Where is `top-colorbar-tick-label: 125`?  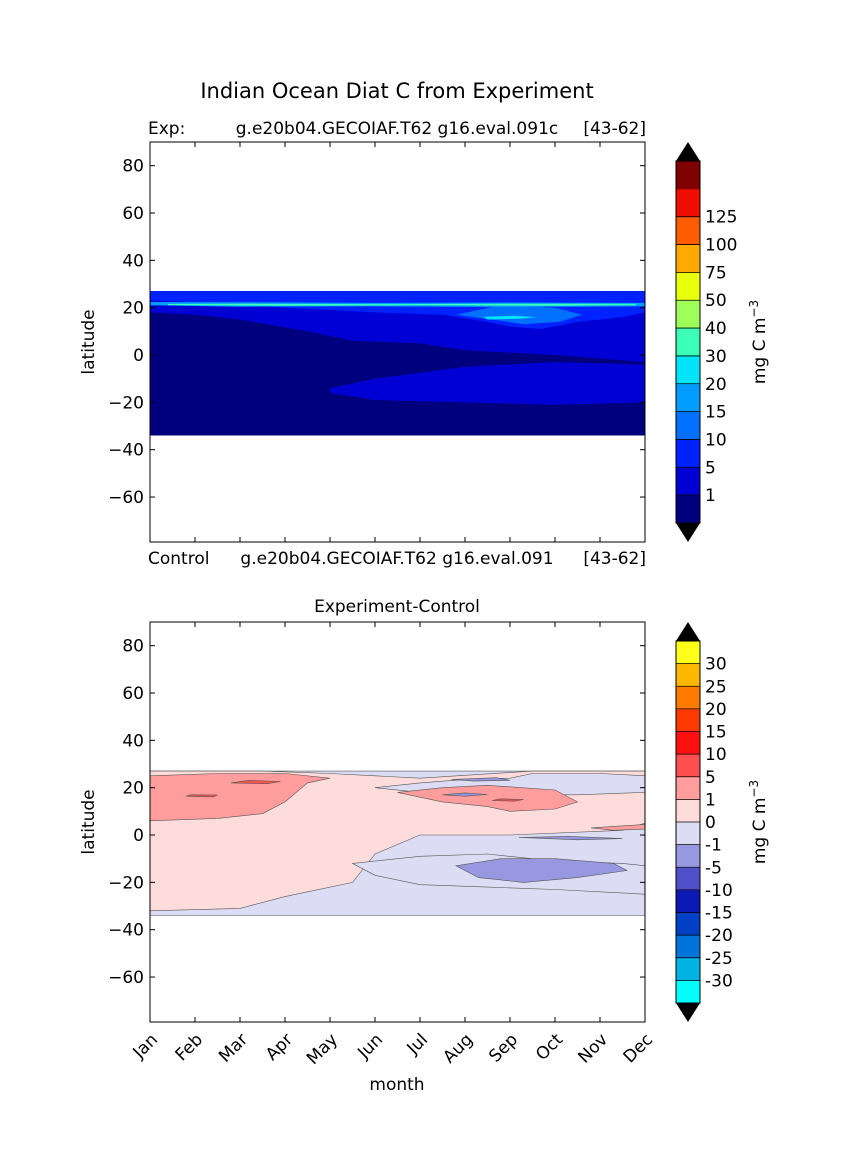
top-colorbar-tick-label: 125 is located at coordinates (721, 218).